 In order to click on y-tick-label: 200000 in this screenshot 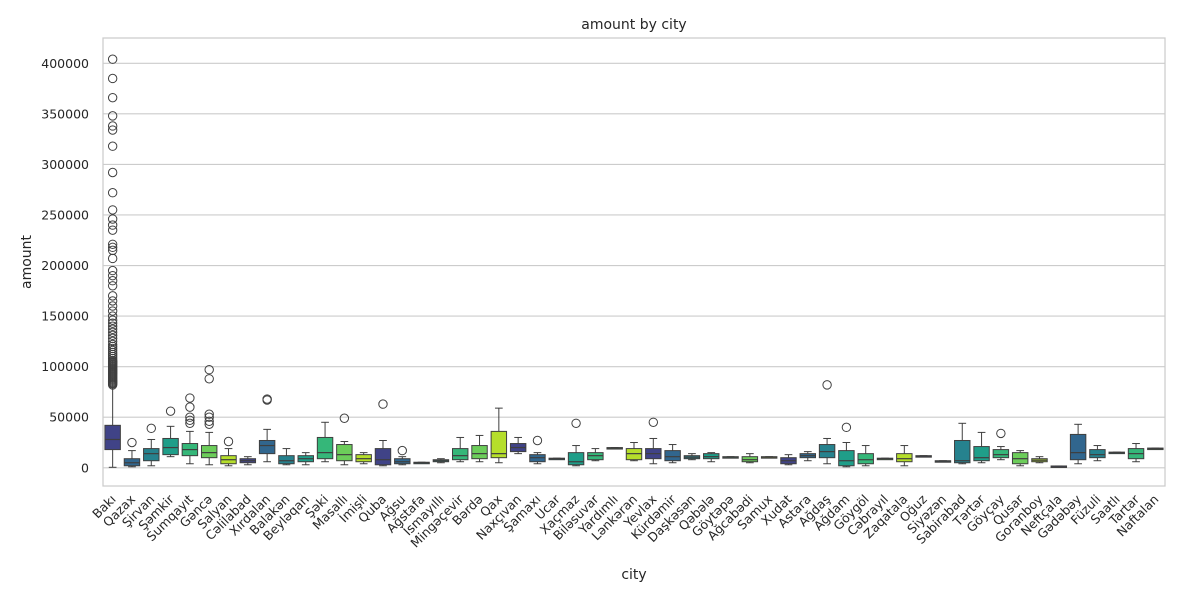, I will do `click(65, 265)`.